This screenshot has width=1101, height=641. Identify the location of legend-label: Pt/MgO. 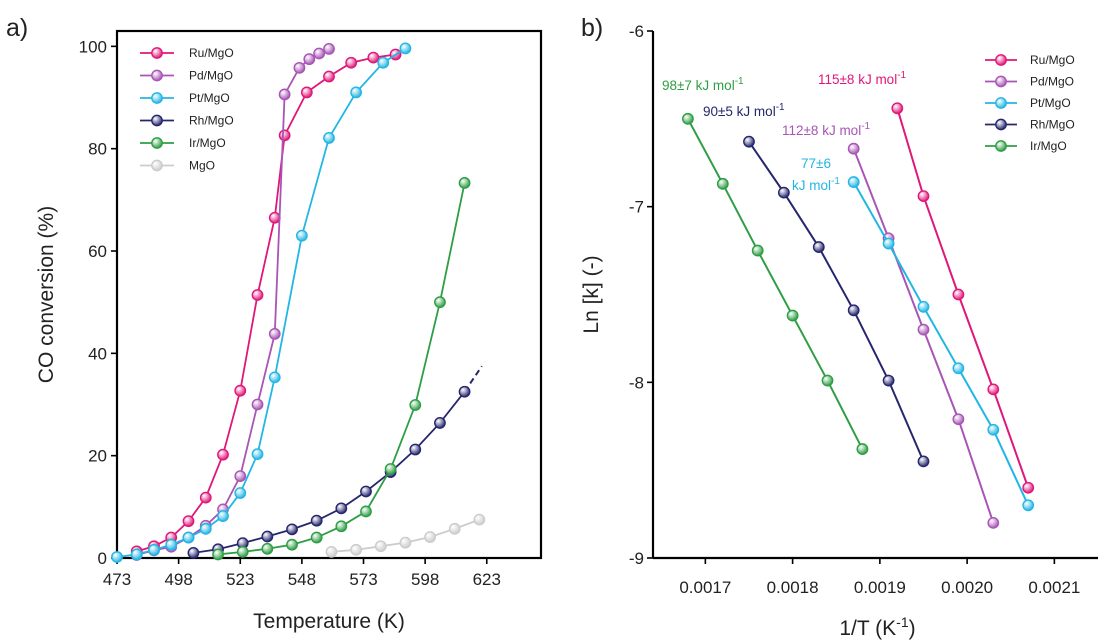
(1050, 103).